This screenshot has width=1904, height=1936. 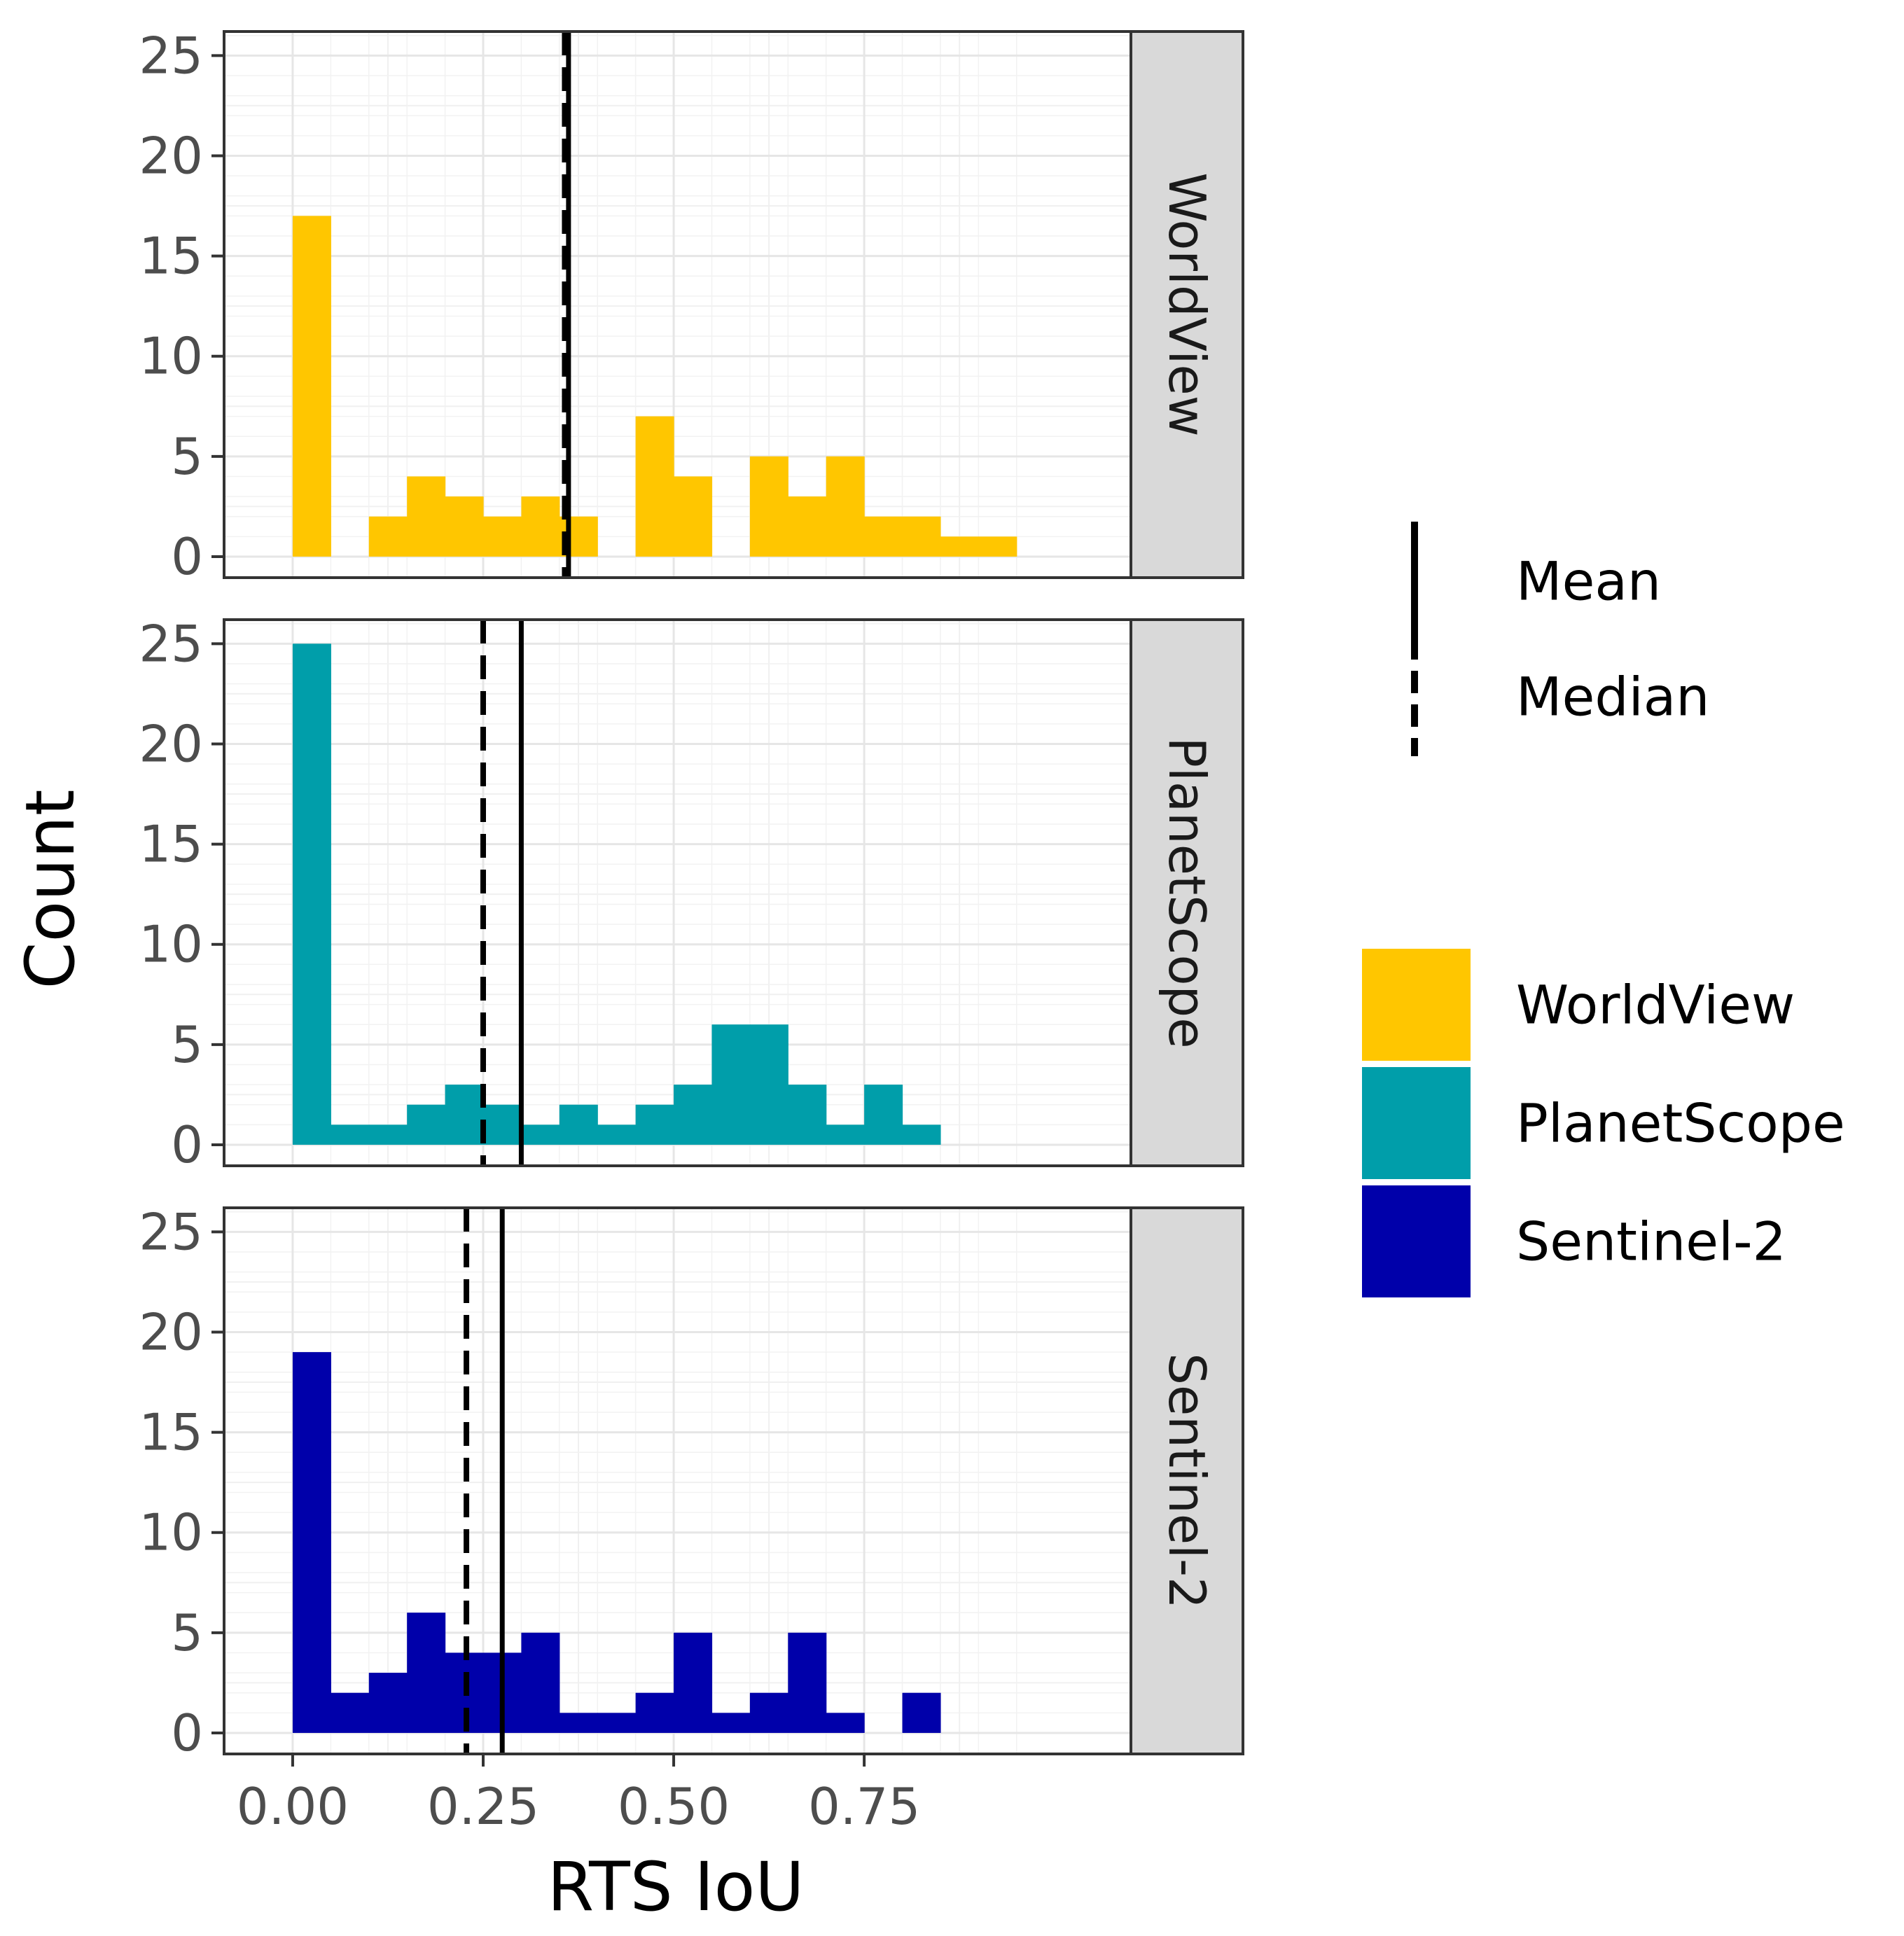 I want to click on legend-line-label: Mean, so click(x=1588, y=581).